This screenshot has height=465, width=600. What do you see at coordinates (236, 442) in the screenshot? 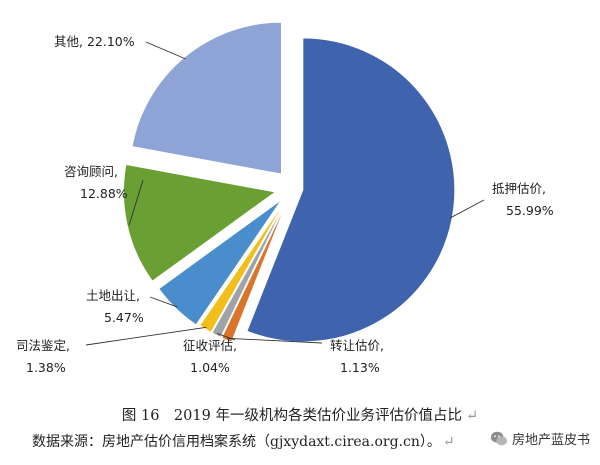
I see `source-text: 数据来源：房地产估价信用档案系统（gjxydaxt.cirea.org.cn）。` at bounding box center [236, 442].